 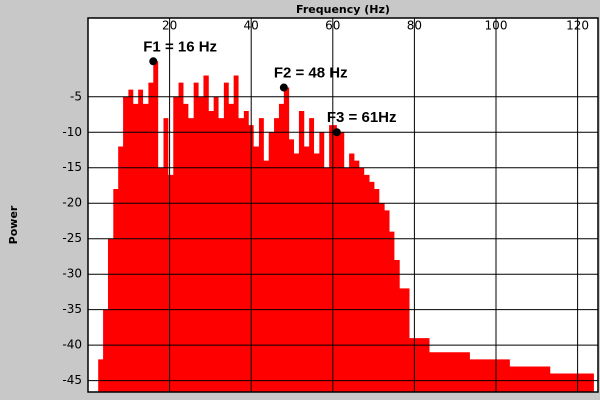 I want to click on y-tick-label: -5, so click(x=76, y=96).